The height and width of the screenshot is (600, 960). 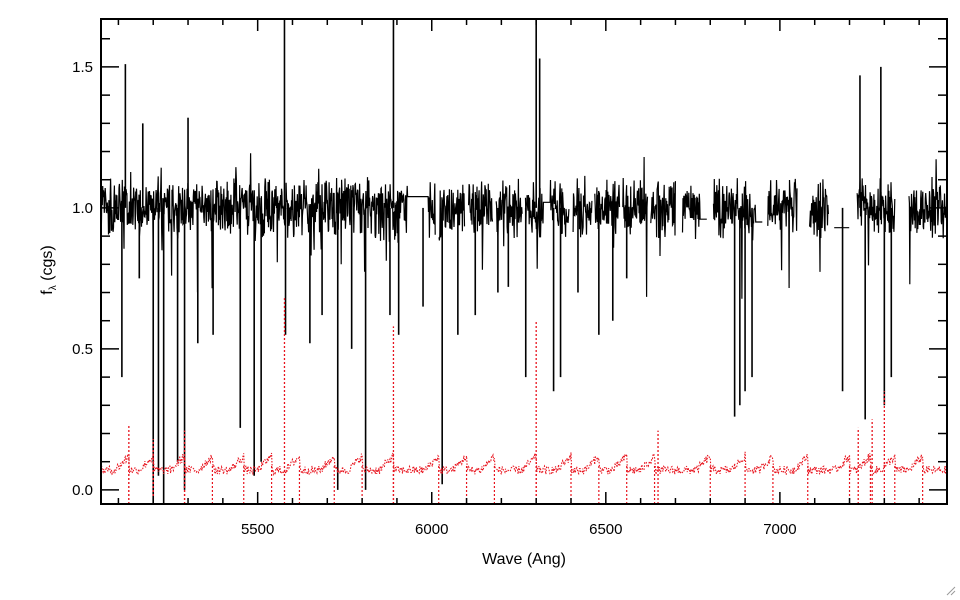 I want to click on y-tick-label: 1.5, so click(x=82, y=67).